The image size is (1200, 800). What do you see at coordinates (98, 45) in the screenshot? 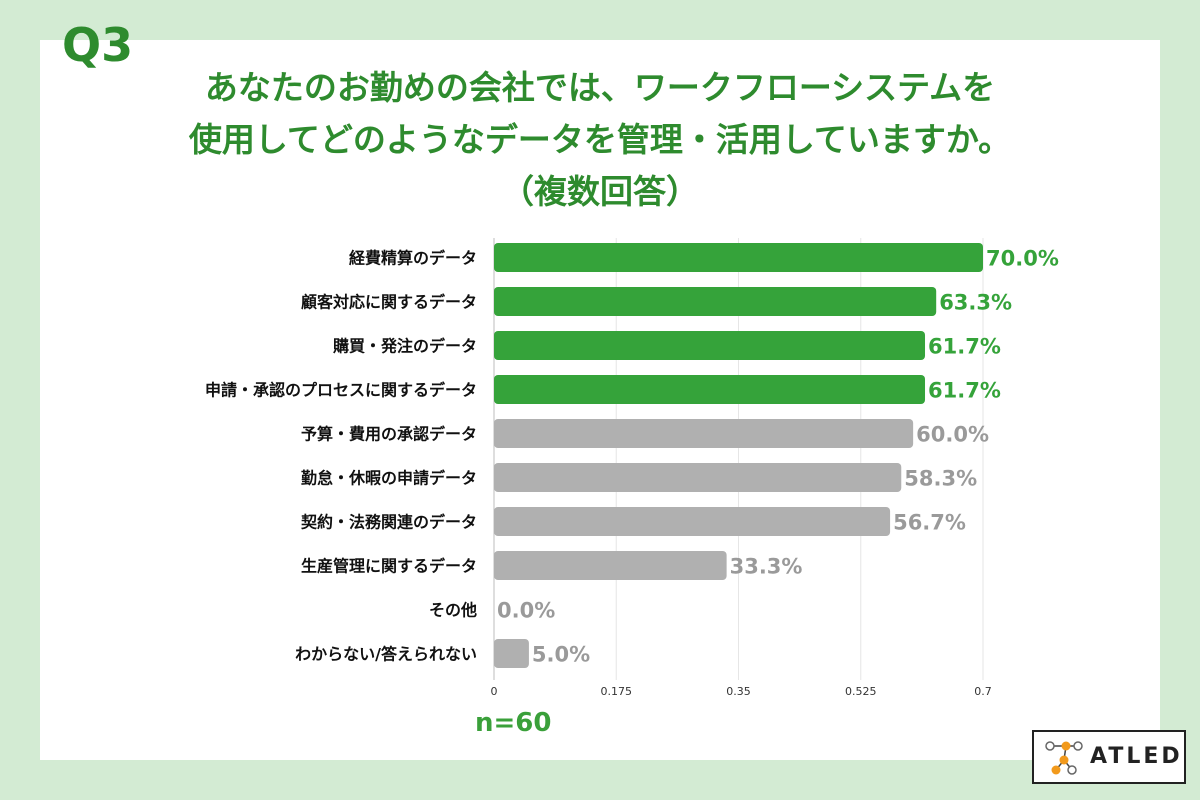
I see `question-label: Q3` at bounding box center [98, 45].